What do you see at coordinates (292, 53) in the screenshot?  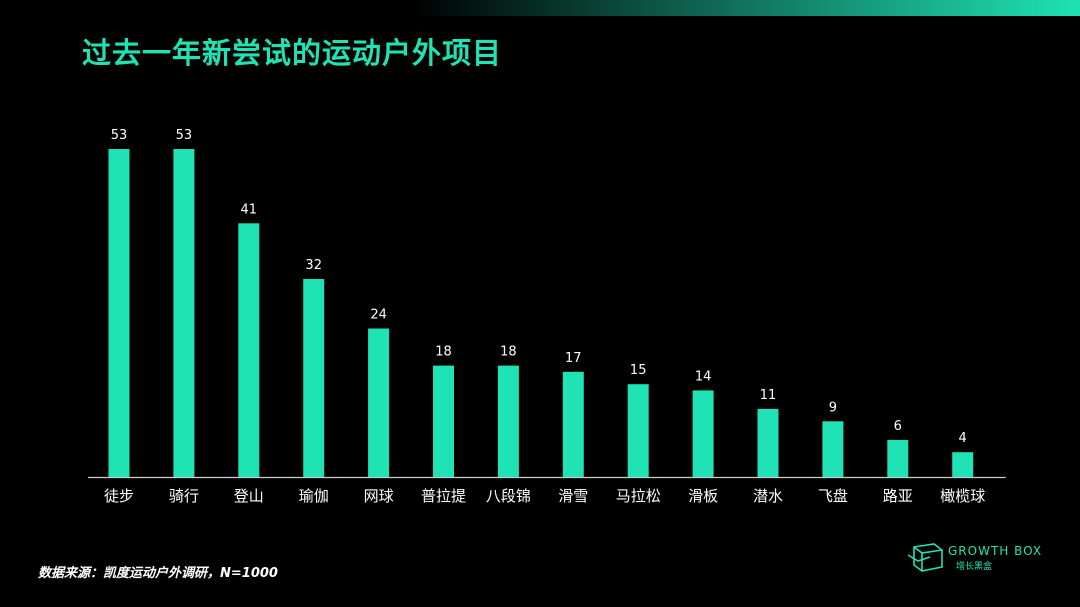 I see `page-title: 过去一年新尝试的运动户外项目` at bounding box center [292, 53].